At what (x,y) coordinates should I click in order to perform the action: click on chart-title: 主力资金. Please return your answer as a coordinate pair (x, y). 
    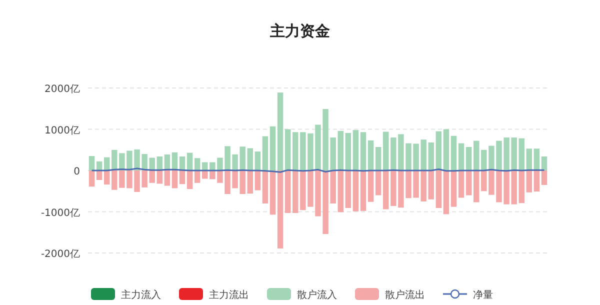
    Looking at the image, I should click on (299, 31).